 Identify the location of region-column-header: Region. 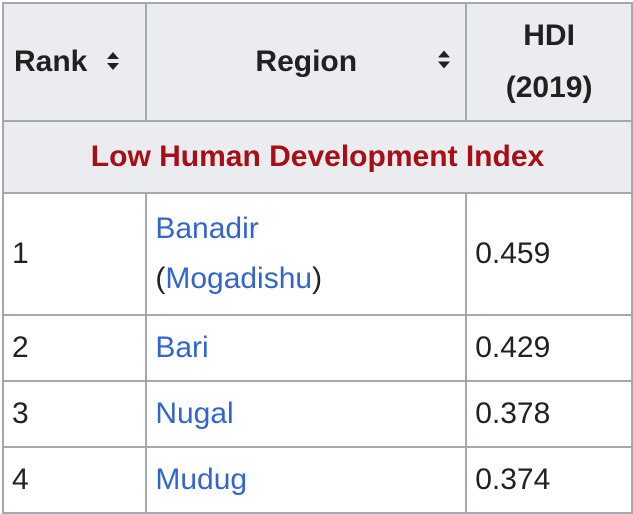
(306, 62).